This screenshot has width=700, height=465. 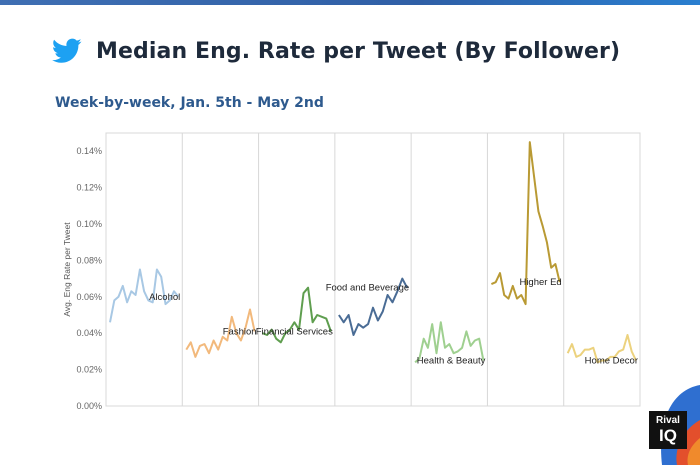 What do you see at coordinates (540, 282) in the screenshot?
I see `series-label-higher-ed: Higher Ed` at bounding box center [540, 282].